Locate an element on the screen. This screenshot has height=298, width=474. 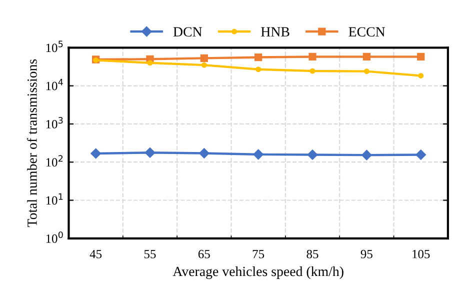
legend-label: DCN is located at coordinates (187, 32).